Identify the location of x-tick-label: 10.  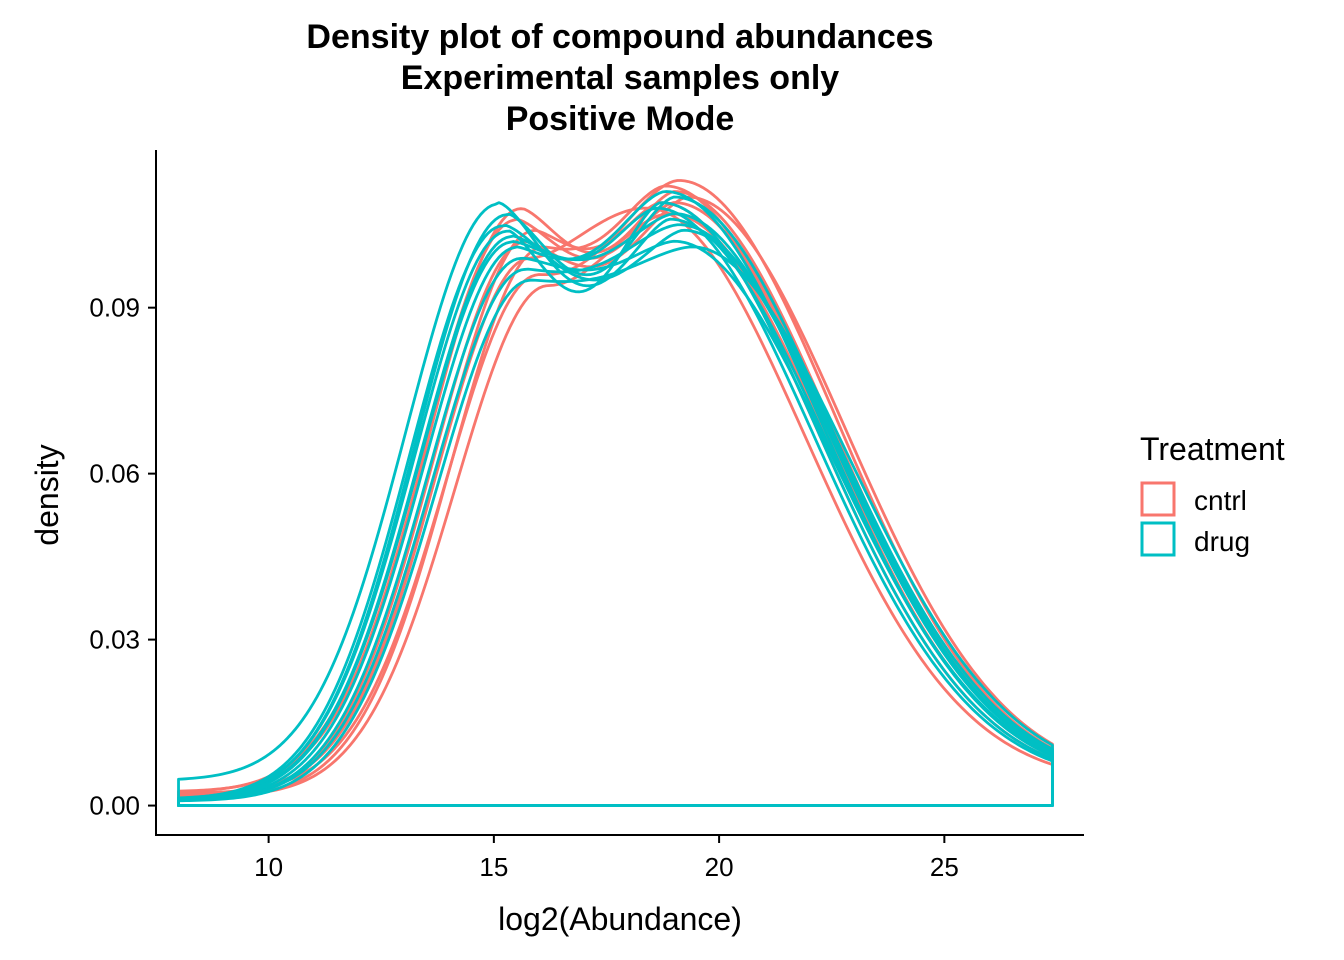
(268, 867).